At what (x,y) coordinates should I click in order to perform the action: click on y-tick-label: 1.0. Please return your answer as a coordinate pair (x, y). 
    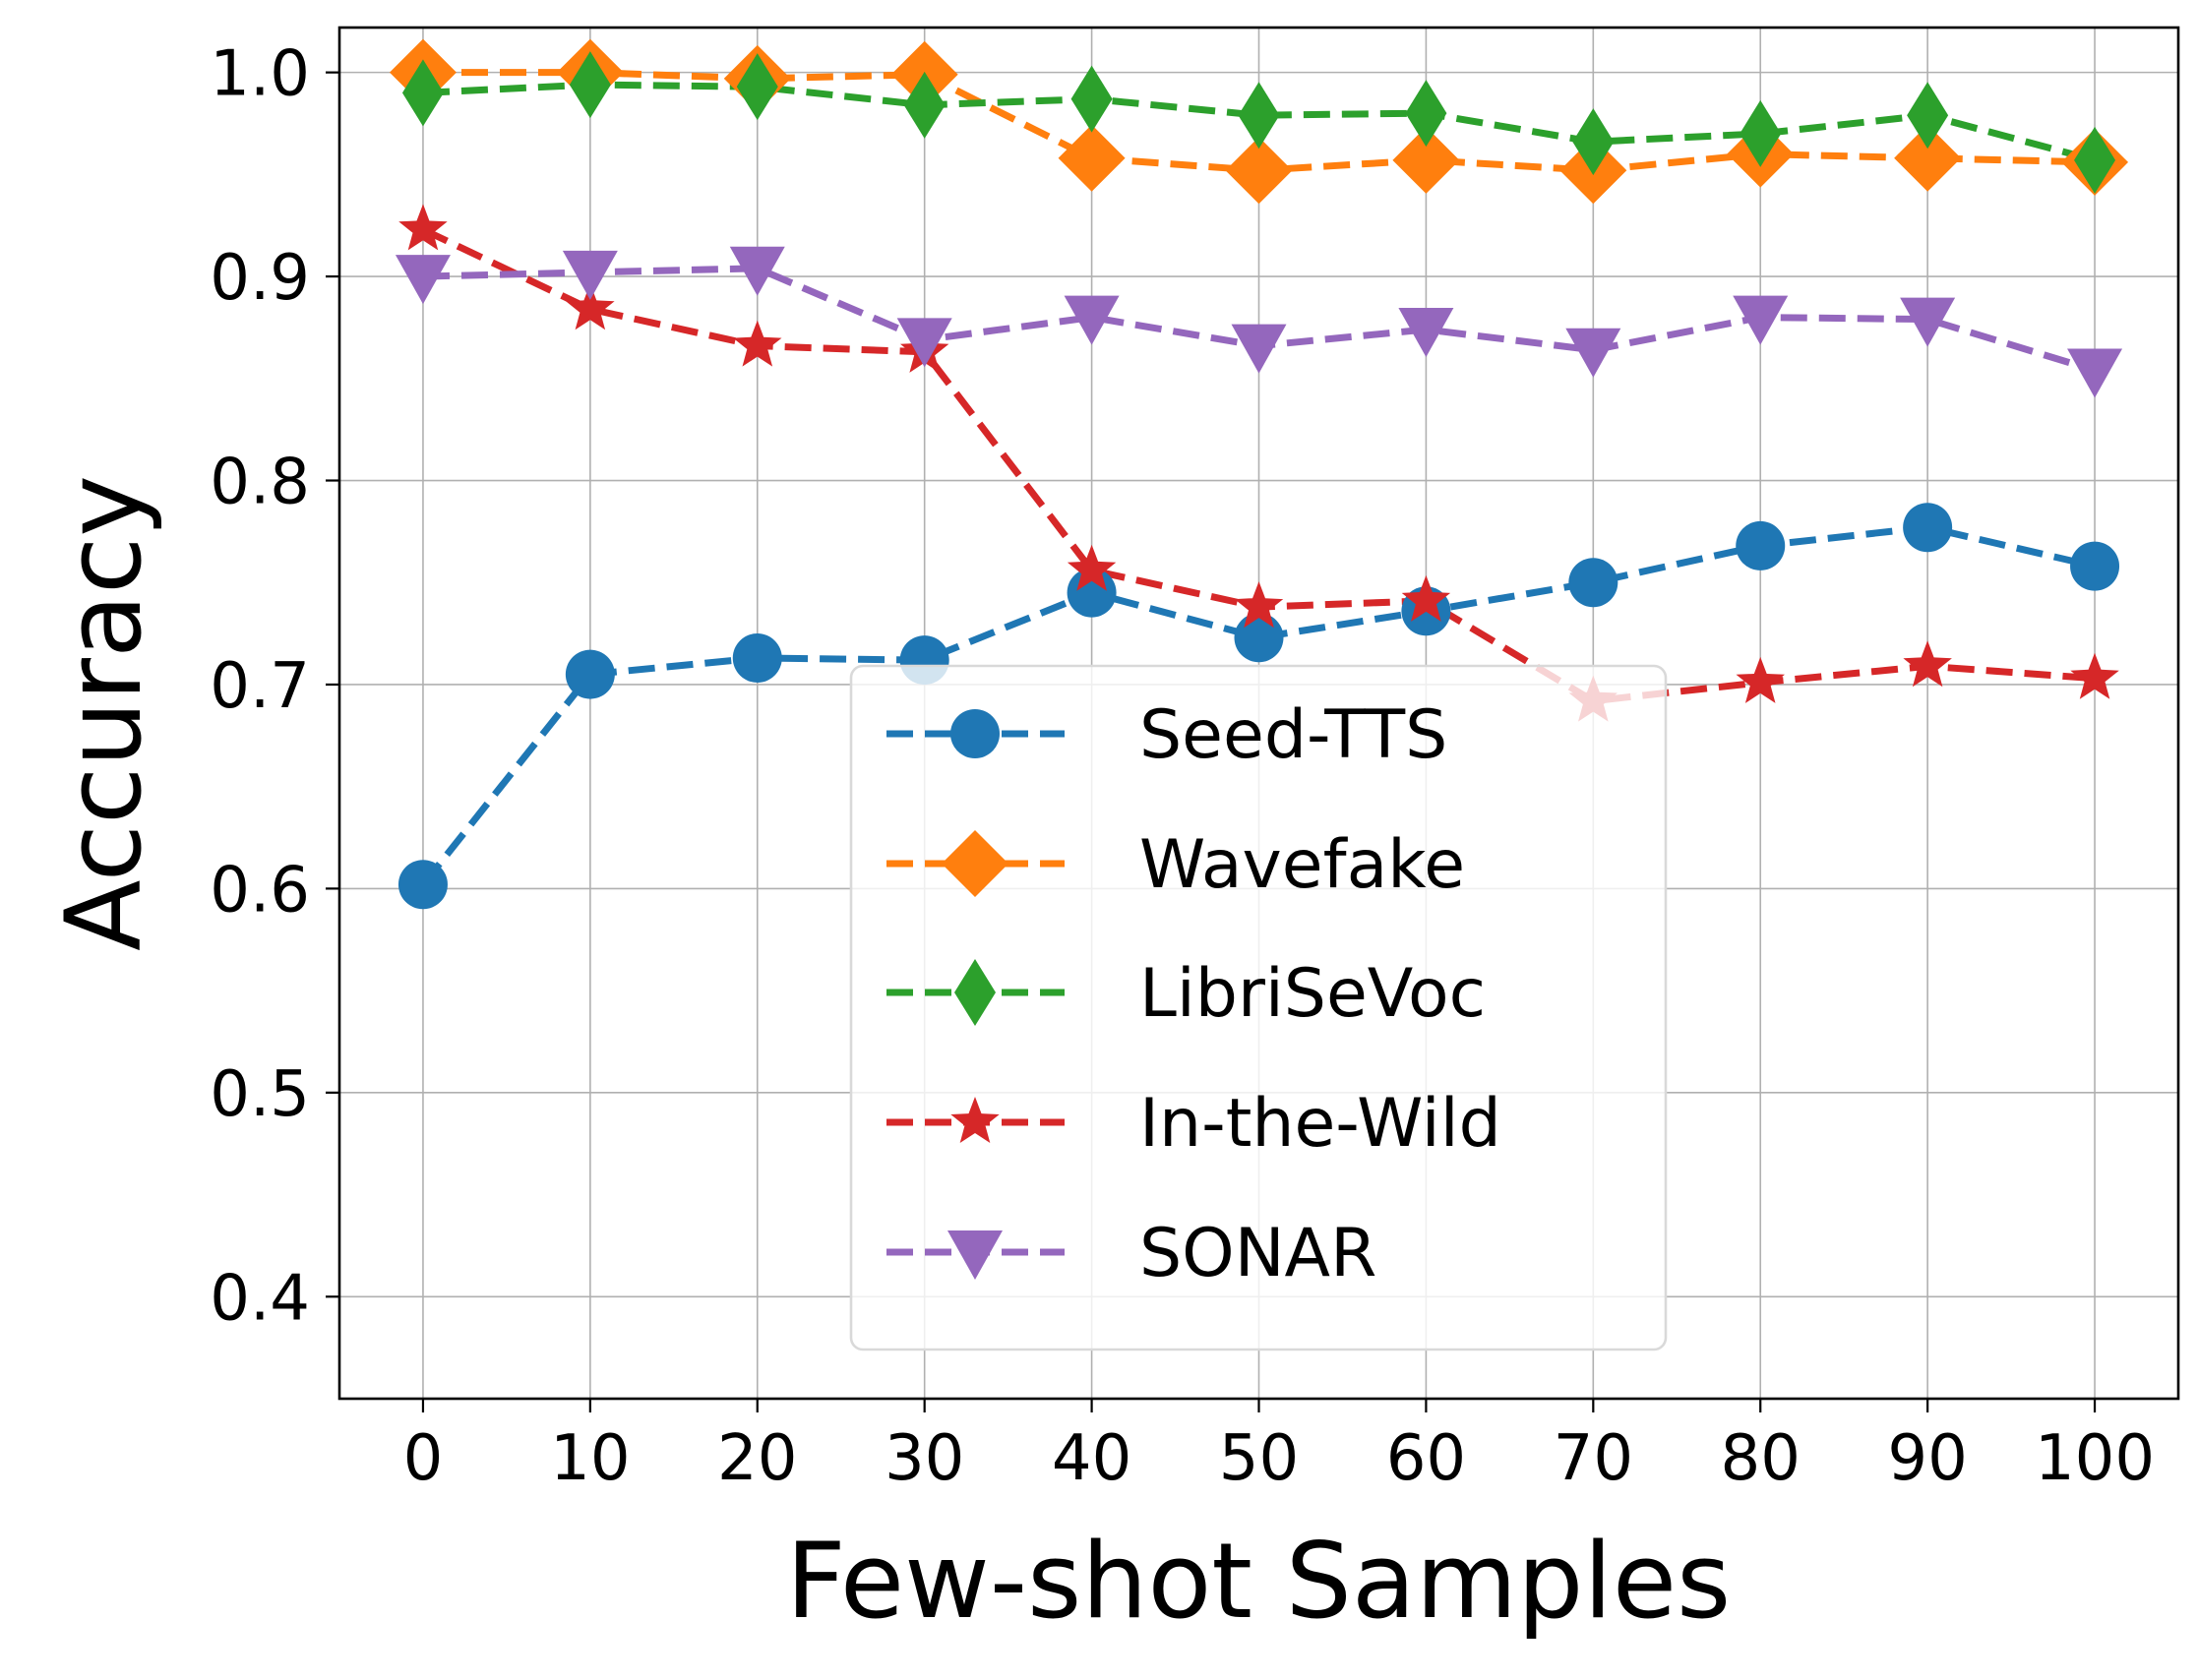
    Looking at the image, I should click on (260, 74).